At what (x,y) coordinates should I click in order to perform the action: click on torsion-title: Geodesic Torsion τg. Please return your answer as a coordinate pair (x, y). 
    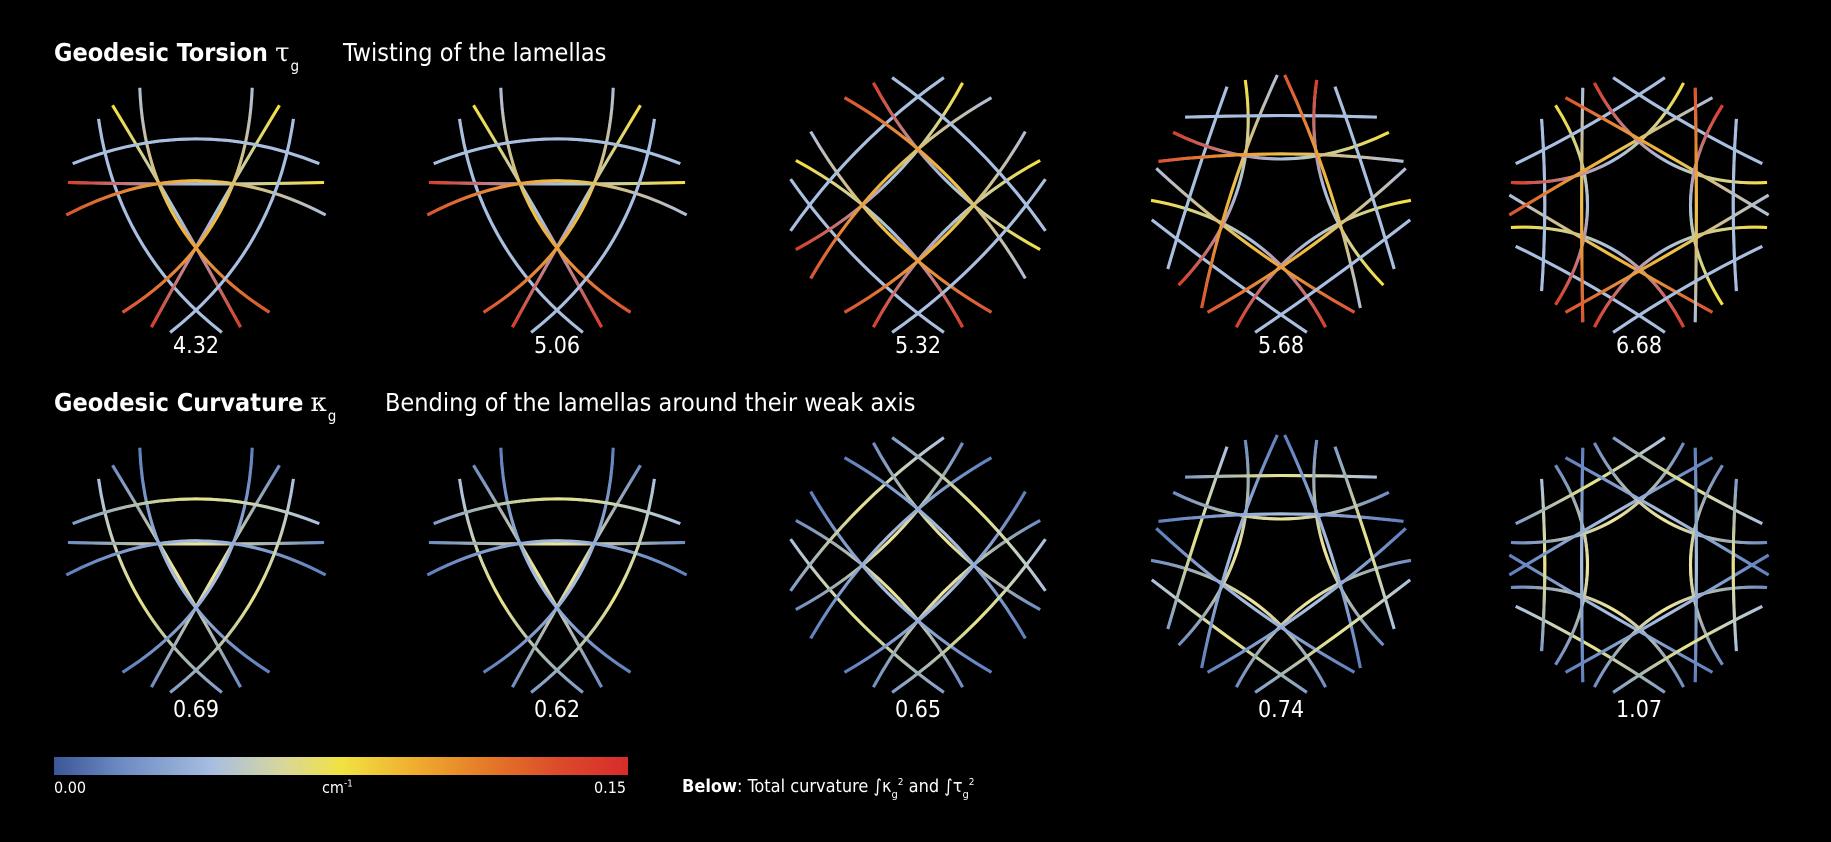
    Looking at the image, I should click on (176, 56).